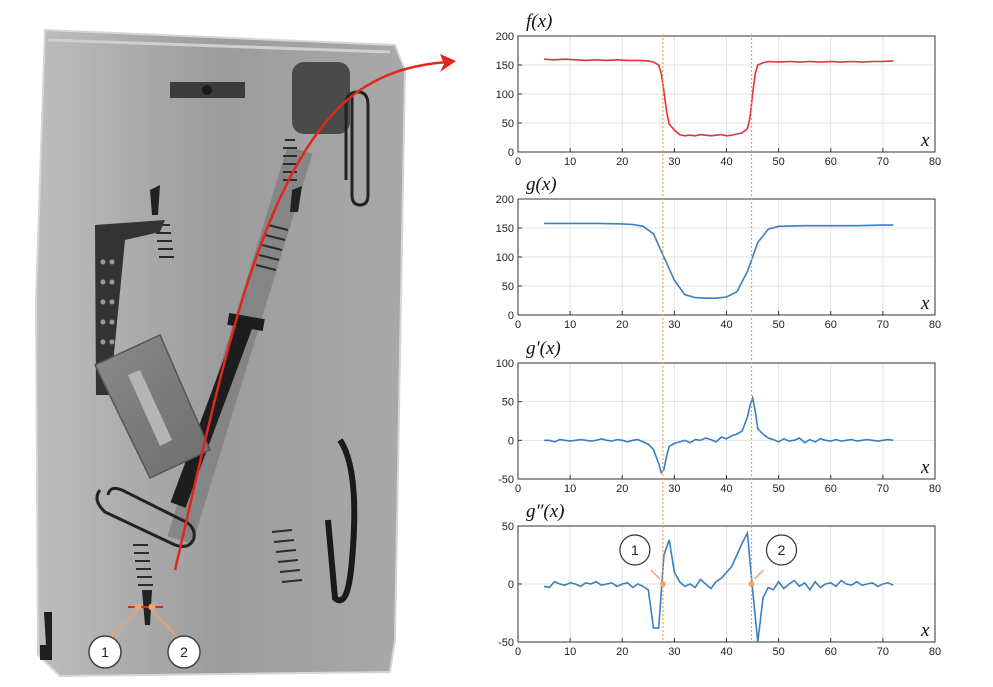 The height and width of the screenshot is (687, 993). What do you see at coordinates (341, 521) in the screenshot?
I see `hook` at bounding box center [341, 521].